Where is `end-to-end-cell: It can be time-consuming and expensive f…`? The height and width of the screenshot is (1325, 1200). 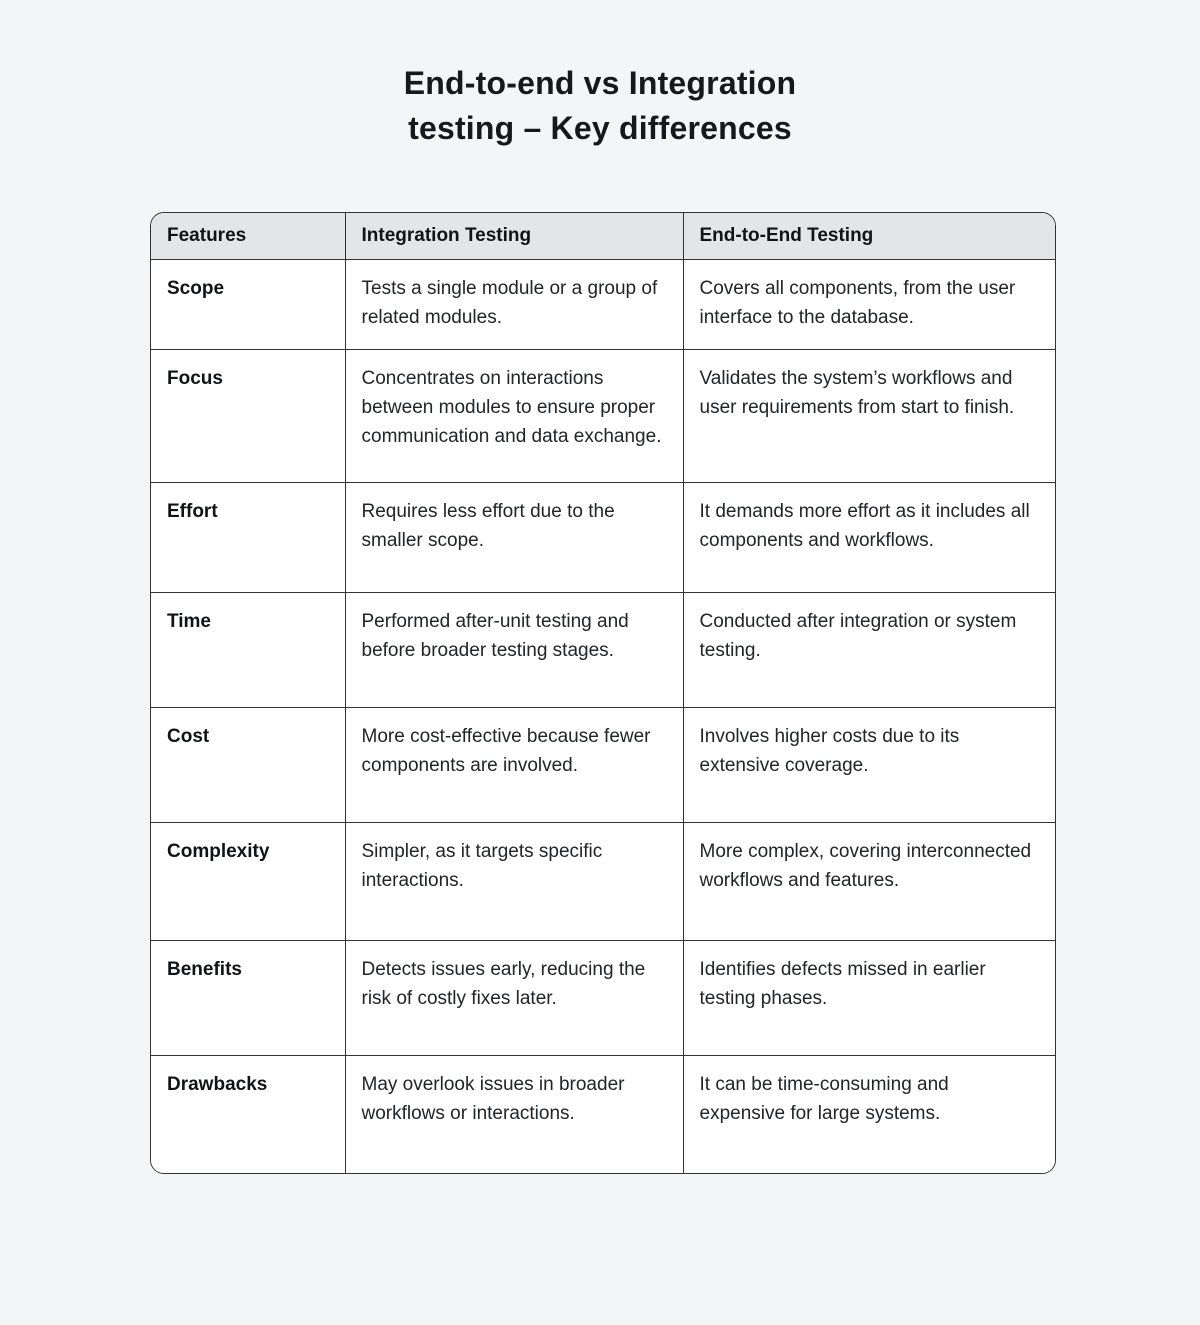 end-to-end-cell: It can be time-consuming and expensive f… is located at coordinates (869, 1114).